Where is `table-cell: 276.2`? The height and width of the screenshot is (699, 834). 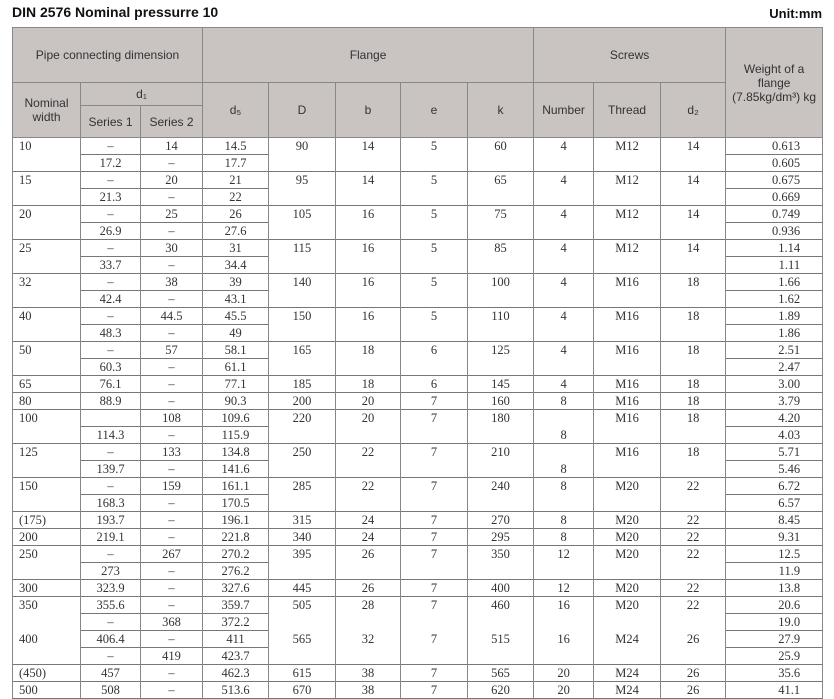 table-cell: 276.2 is located at coordinates (236, 571).